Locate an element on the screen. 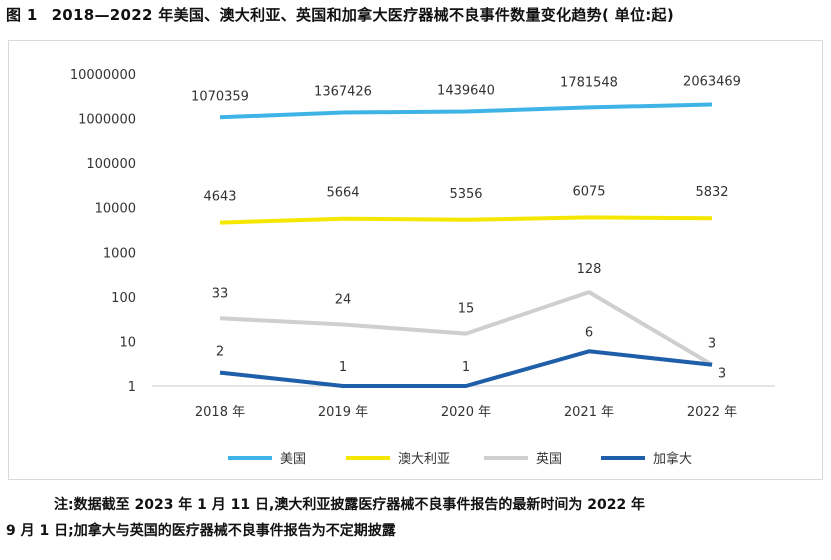 This screenshot has height=560, width=831. legend-label: 英国 is located at coordinates (549, 459).